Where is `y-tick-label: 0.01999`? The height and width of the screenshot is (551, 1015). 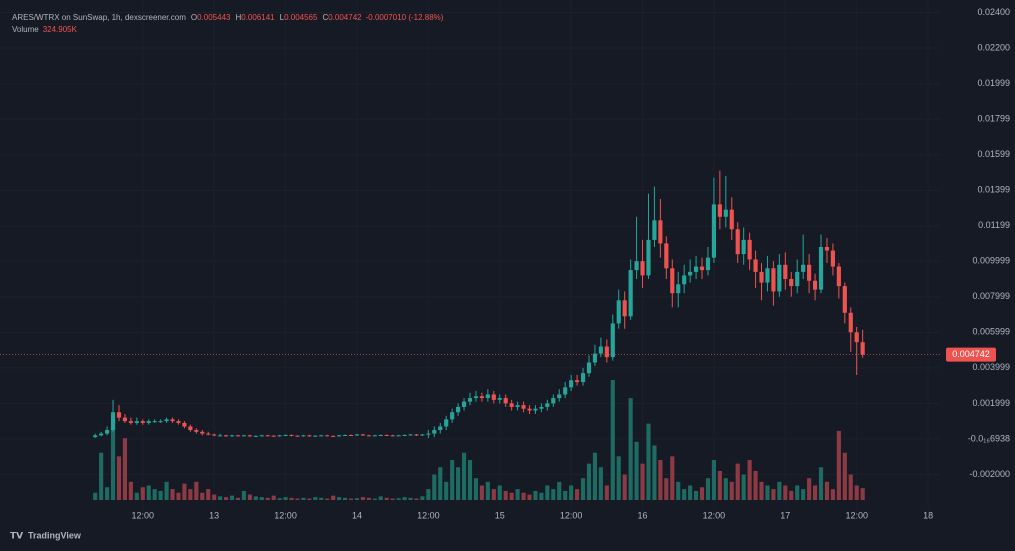
y-tick-label: 0.01999 is located at coordinates (993, 83).